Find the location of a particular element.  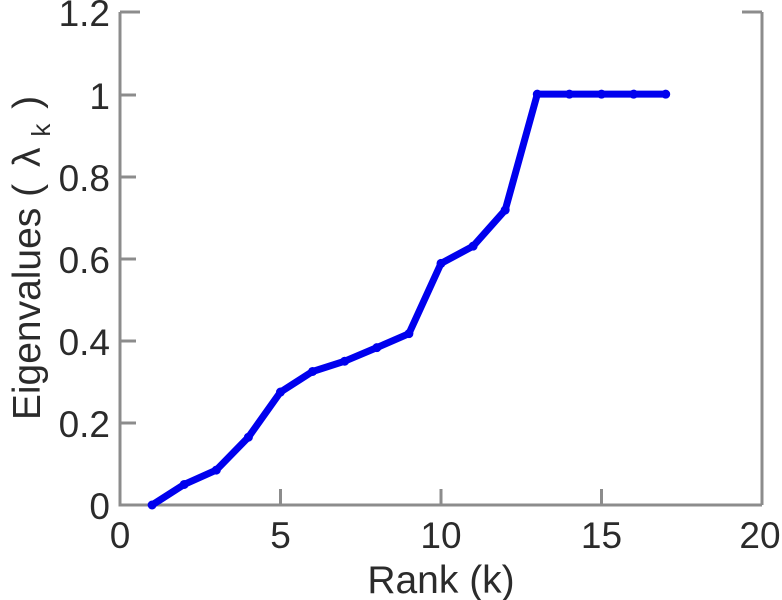

x-tick-label-20: 20 is located at coordinates (759, 535).